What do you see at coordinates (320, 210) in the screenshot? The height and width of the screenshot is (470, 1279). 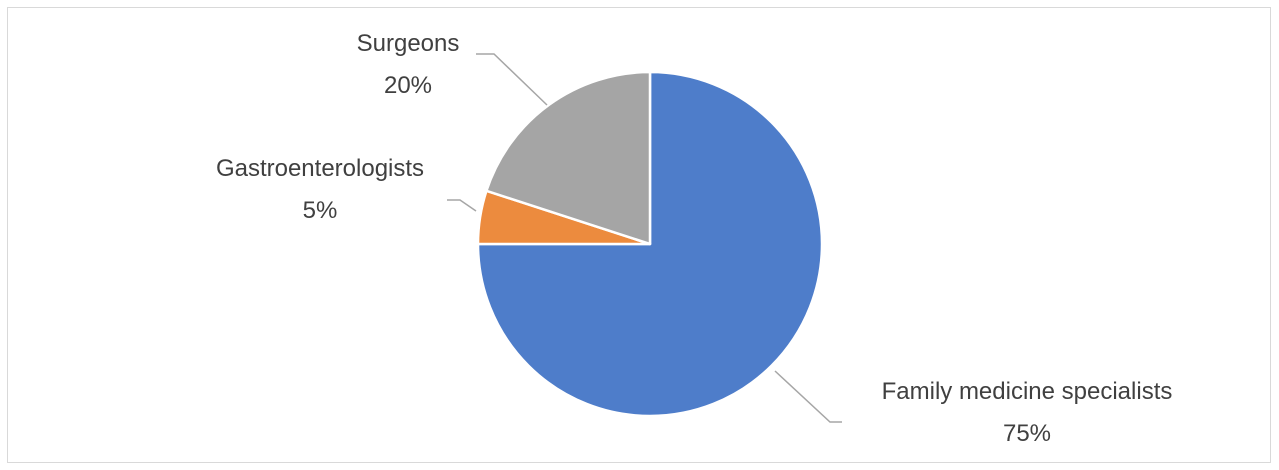 I see `data-label-percent-gastroenterologists: 5%` at bounding box center [320, 210].